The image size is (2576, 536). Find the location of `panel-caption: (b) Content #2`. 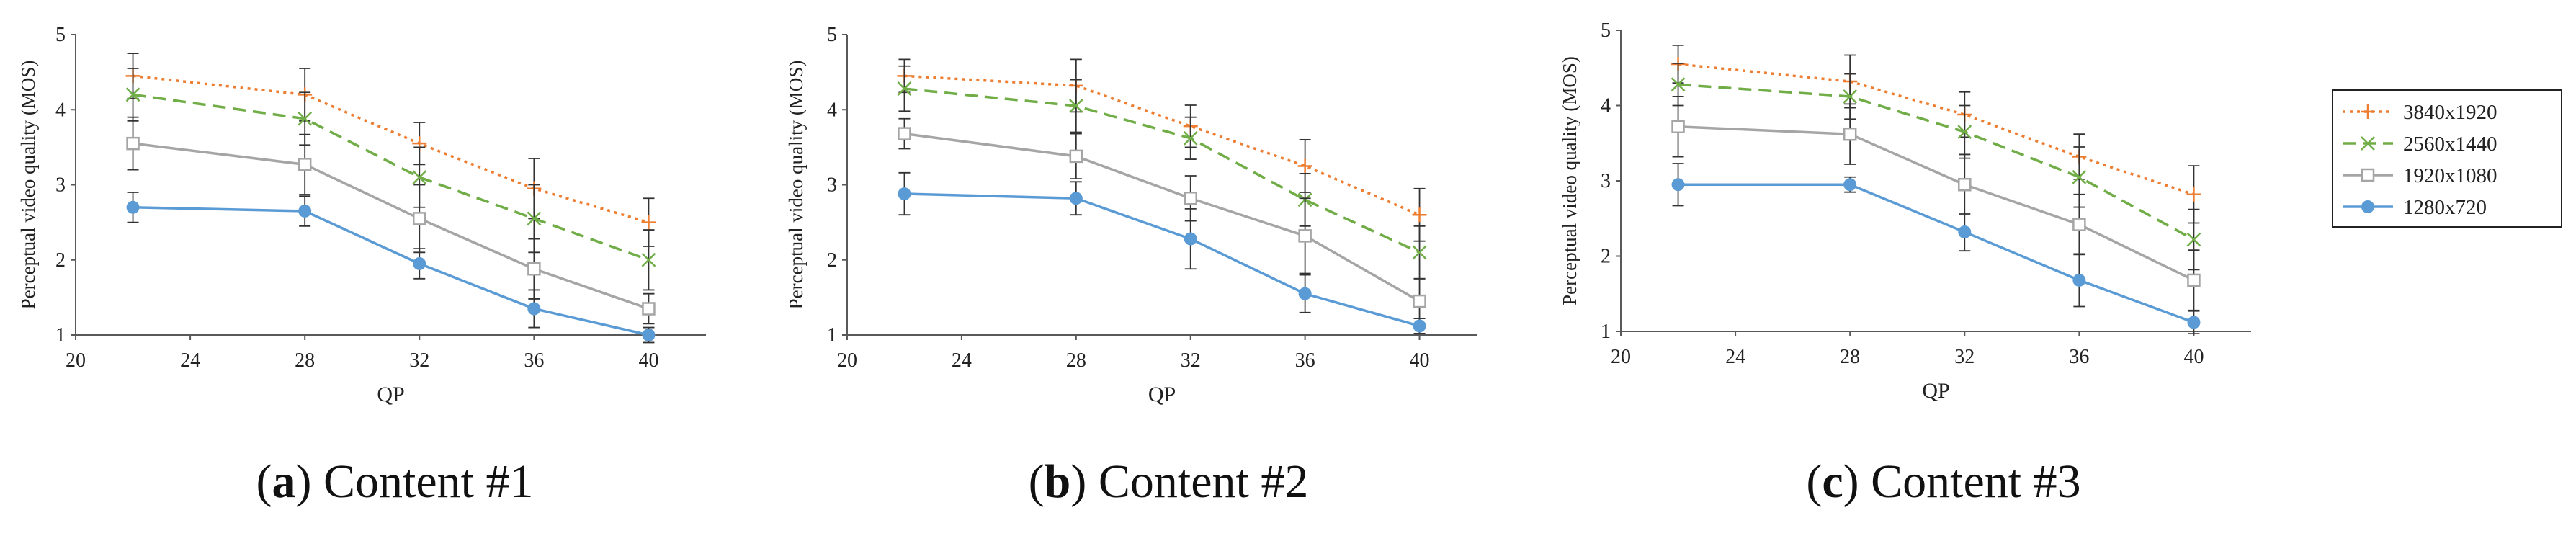

panel-caption: (b) Content #2 is located at coordinates (1169, 482).